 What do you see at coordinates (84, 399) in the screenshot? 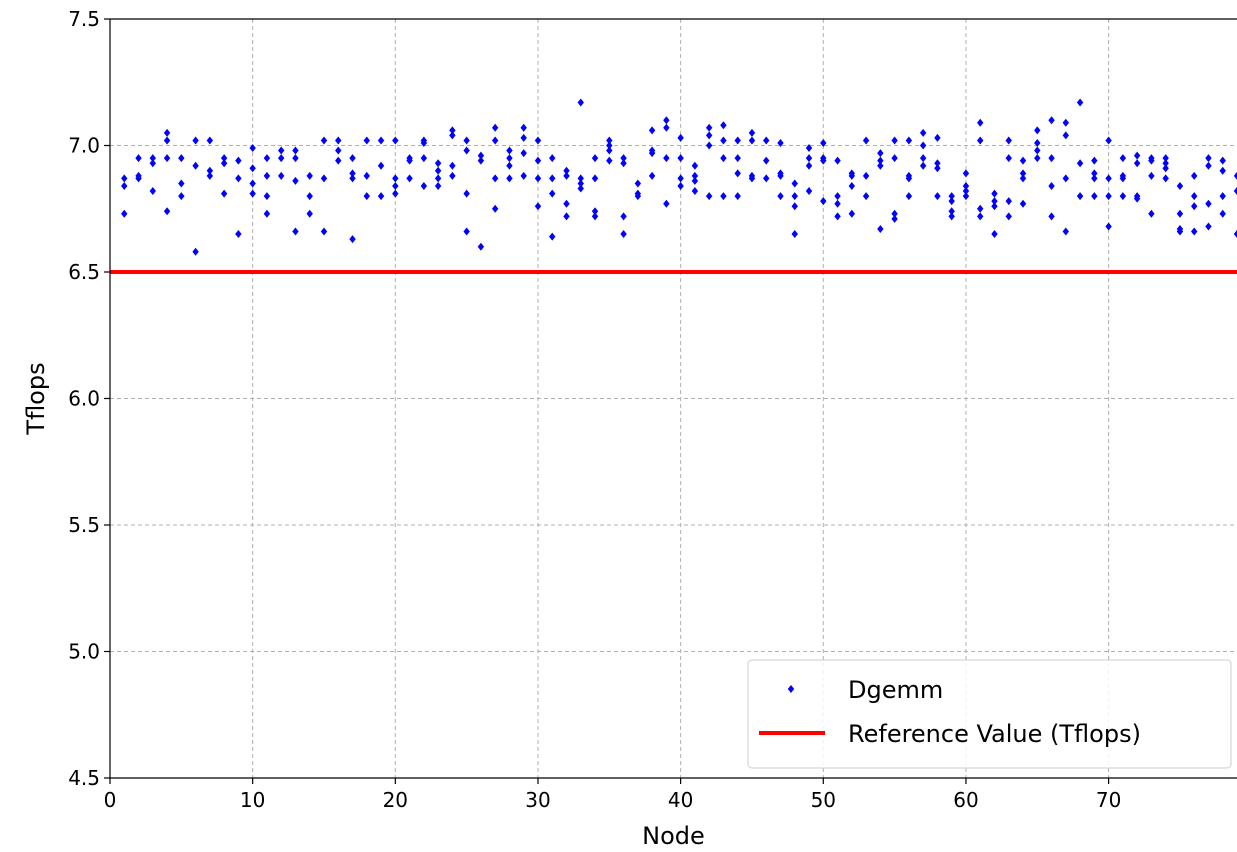
I see `y-tick-label: 6.0` at bounding box center [84, 399].